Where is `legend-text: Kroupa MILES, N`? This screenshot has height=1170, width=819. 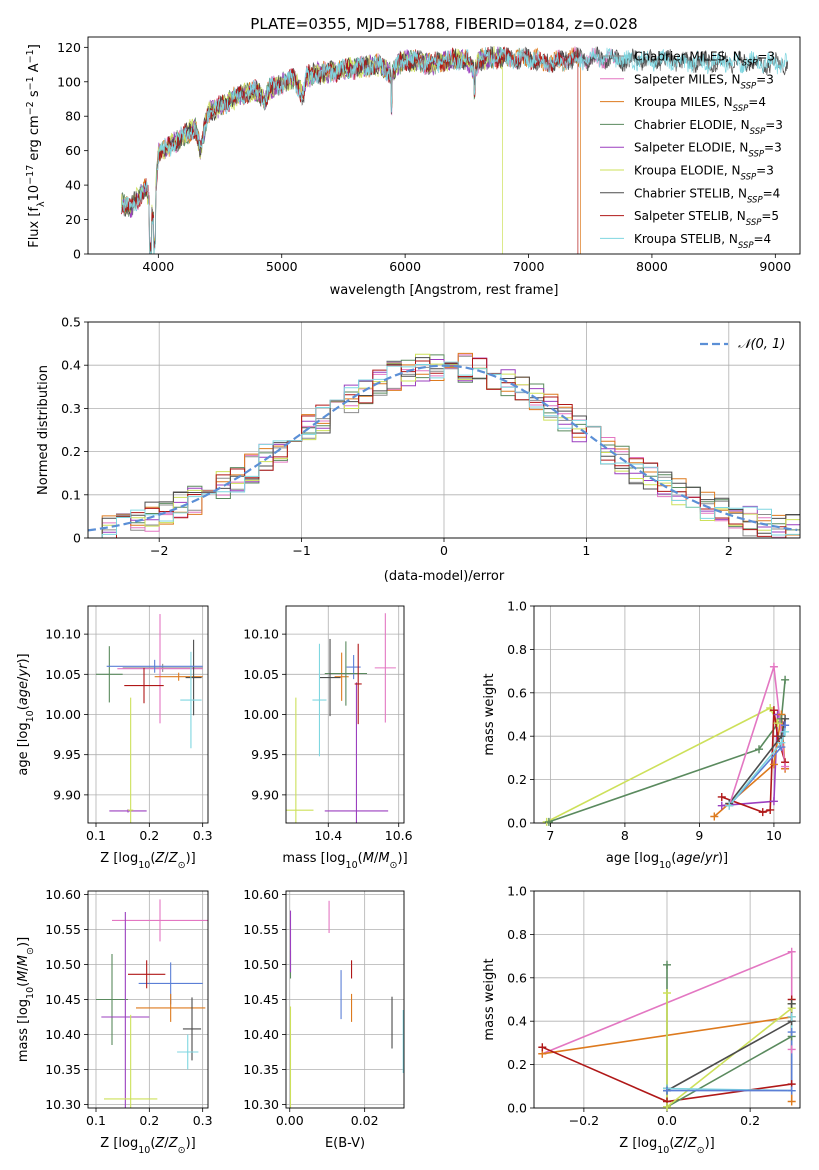 legend-text: Kroupa MILES, N is located at coordinates (683, 102).